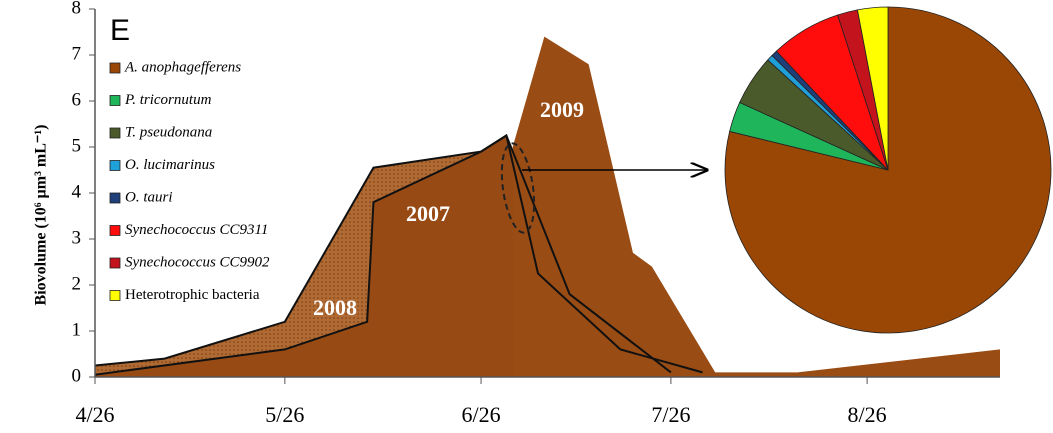  What do you see at coordinates (77, 237) in the screenshot?
I see `y-tick-label: 3` at bounding box center [77, 237].